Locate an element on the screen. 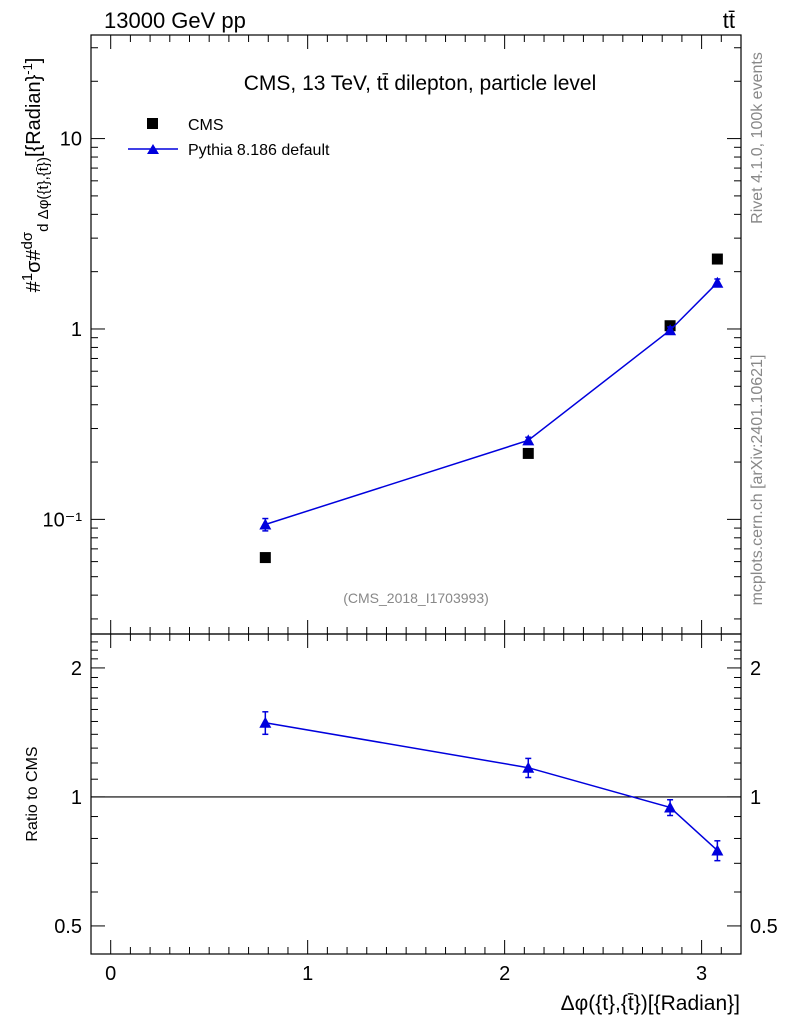  main-y-axis-label: #1σ#dσd Δφ({t},{t̄})[{Radian}-1] is located at coordinates (35, 175).